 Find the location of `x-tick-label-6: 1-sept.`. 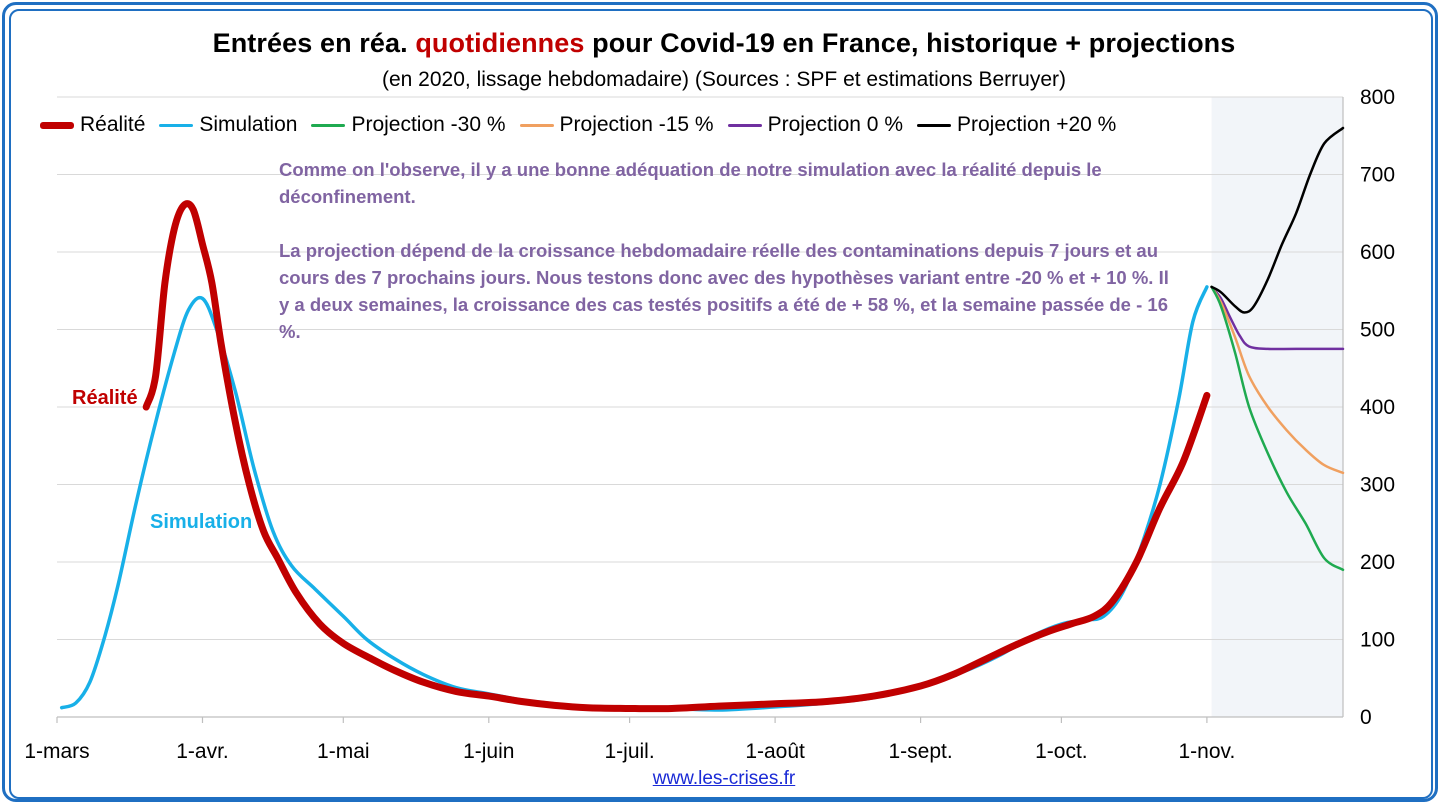

x-tick-label-6: 1-sept. is located at coordinates (920, 751).